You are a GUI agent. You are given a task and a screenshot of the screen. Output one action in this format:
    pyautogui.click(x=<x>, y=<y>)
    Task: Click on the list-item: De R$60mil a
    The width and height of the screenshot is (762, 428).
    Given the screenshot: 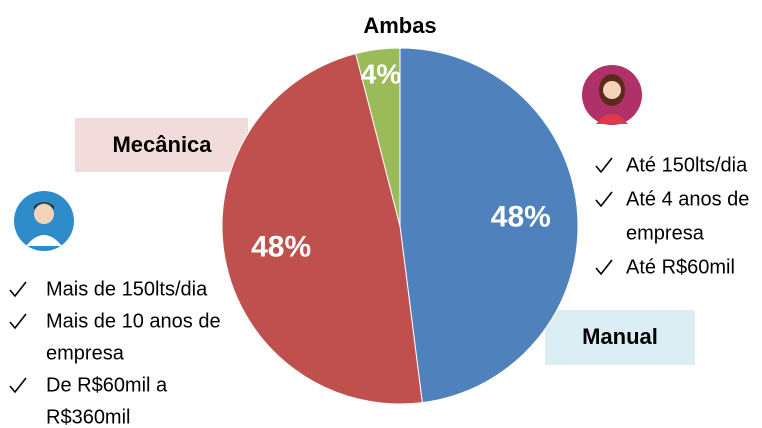 What is the action you would take?
    pyautogui.click(x=107, y=385)
    